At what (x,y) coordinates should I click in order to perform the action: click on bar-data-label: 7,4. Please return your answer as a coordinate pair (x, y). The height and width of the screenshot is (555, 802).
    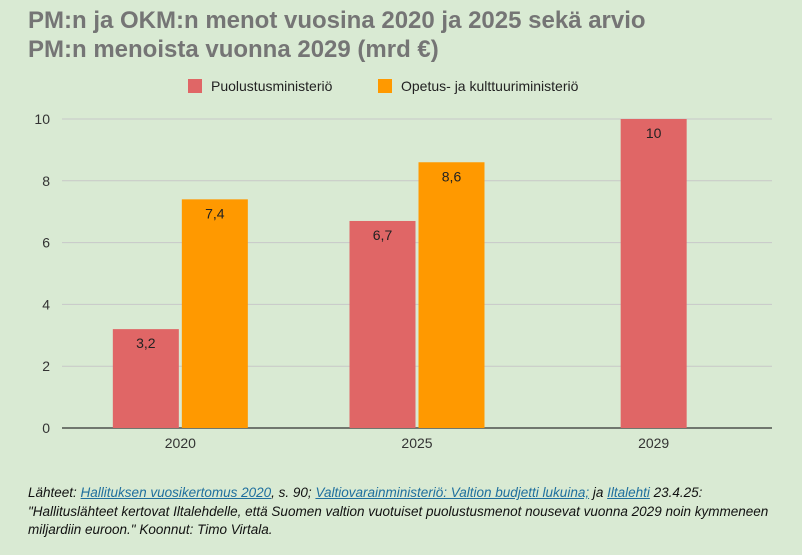
    Looking at the image, I should click on (215, 213).